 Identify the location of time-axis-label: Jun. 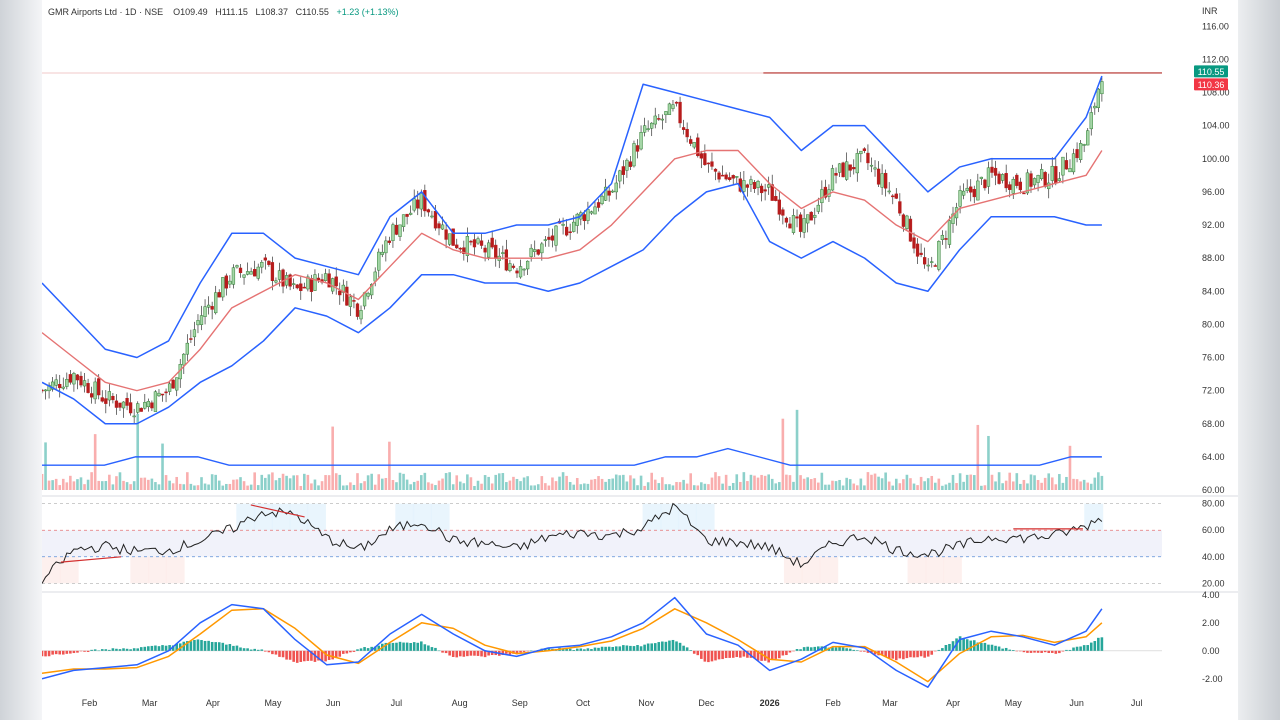
(1076, 703).